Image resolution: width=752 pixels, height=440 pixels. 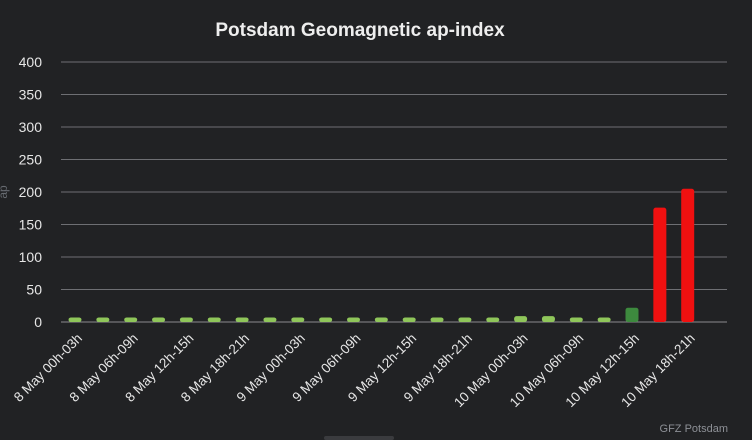 What do you see at coordinates (31, 62) in the screenshot?
I see `y-tick-label: 400` at bounding box center [31, 62].